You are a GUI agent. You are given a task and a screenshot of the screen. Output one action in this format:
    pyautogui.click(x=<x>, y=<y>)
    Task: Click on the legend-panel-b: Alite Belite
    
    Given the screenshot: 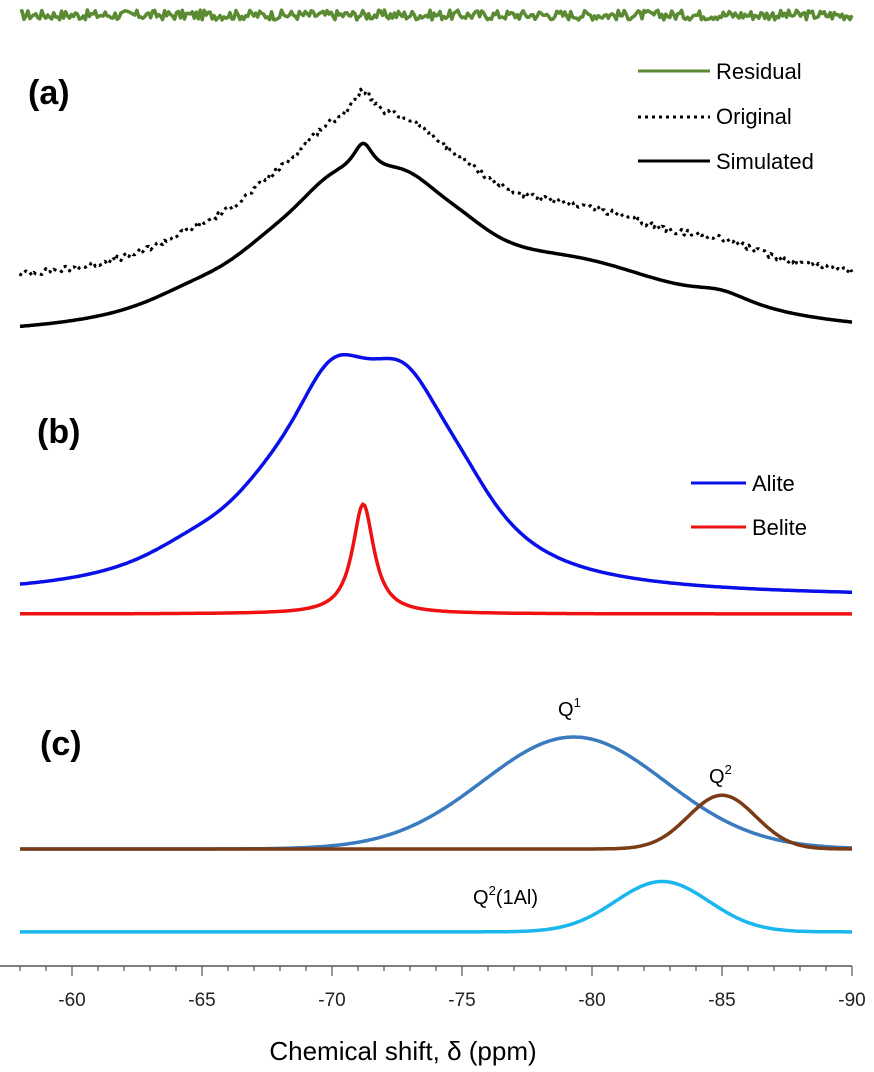 What is the action you would take?
    pyautogui.click(x=749, y=505)
    